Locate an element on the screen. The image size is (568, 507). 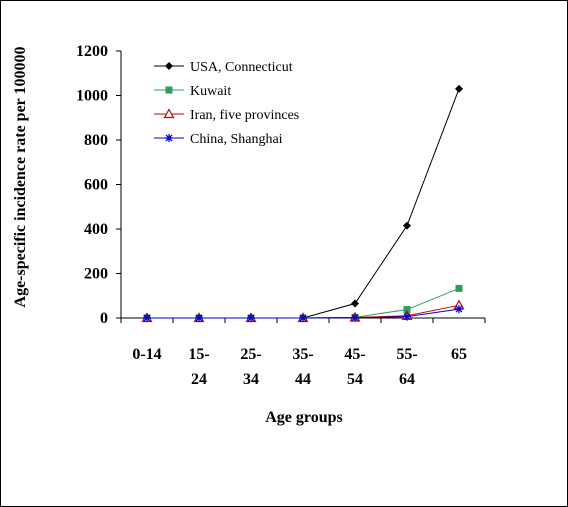
y-axis-ticks: 0 200 400 600 800 1000 1200 is located at coordinates (98, 185).